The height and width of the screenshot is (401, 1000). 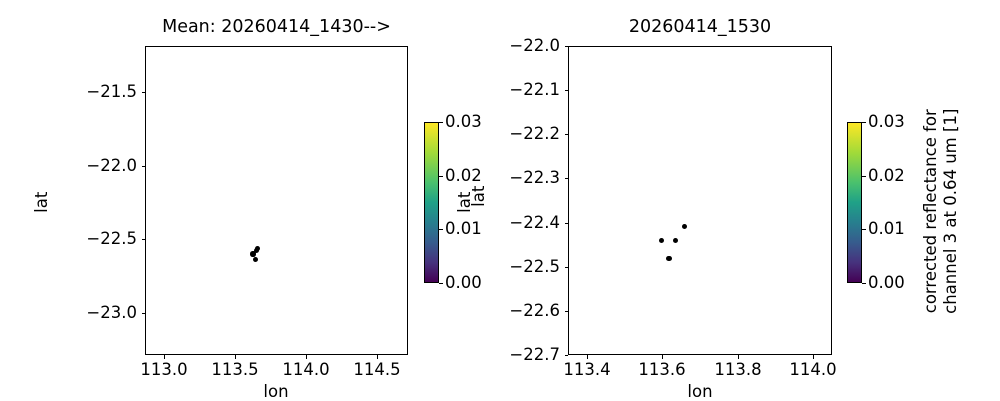 I want to click on right-panel-title: 20260414_1530, so click(x=700, y=27).